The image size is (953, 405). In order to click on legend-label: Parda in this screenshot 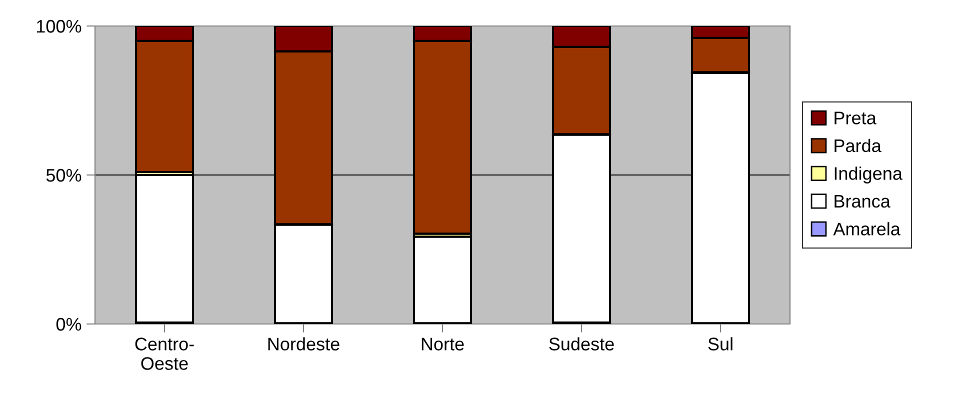, I will do `click(858, 145)`.